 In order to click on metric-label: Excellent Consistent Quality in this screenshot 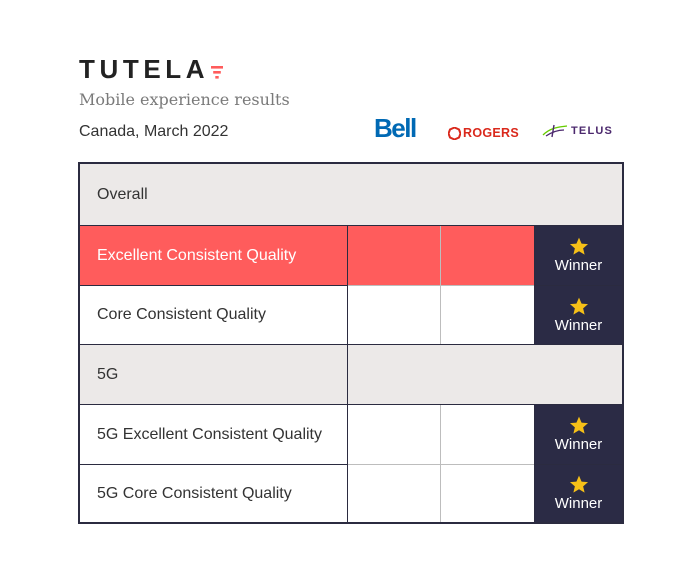, I will do `click(214, 255)`.